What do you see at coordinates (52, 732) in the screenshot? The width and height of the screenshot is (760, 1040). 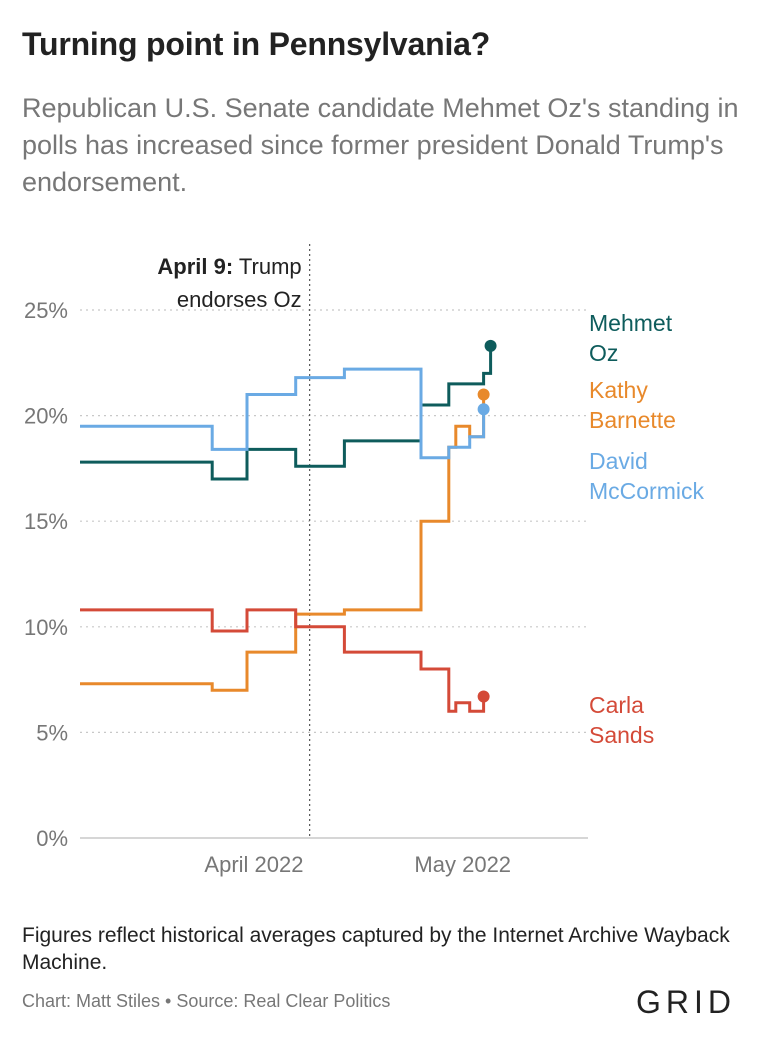 I see `y-tick-label: 5%` at bounding box center [52, 732].